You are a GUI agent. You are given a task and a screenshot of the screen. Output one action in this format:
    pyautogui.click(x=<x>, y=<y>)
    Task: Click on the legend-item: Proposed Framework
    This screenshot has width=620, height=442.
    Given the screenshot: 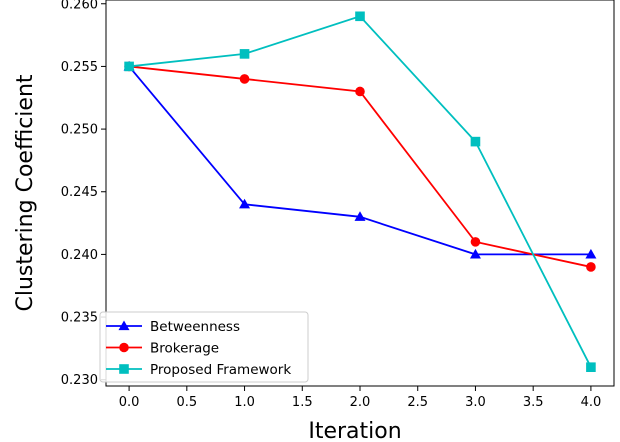 What is the action you would take?
    pyautogui.click(x=198, y=370)
    